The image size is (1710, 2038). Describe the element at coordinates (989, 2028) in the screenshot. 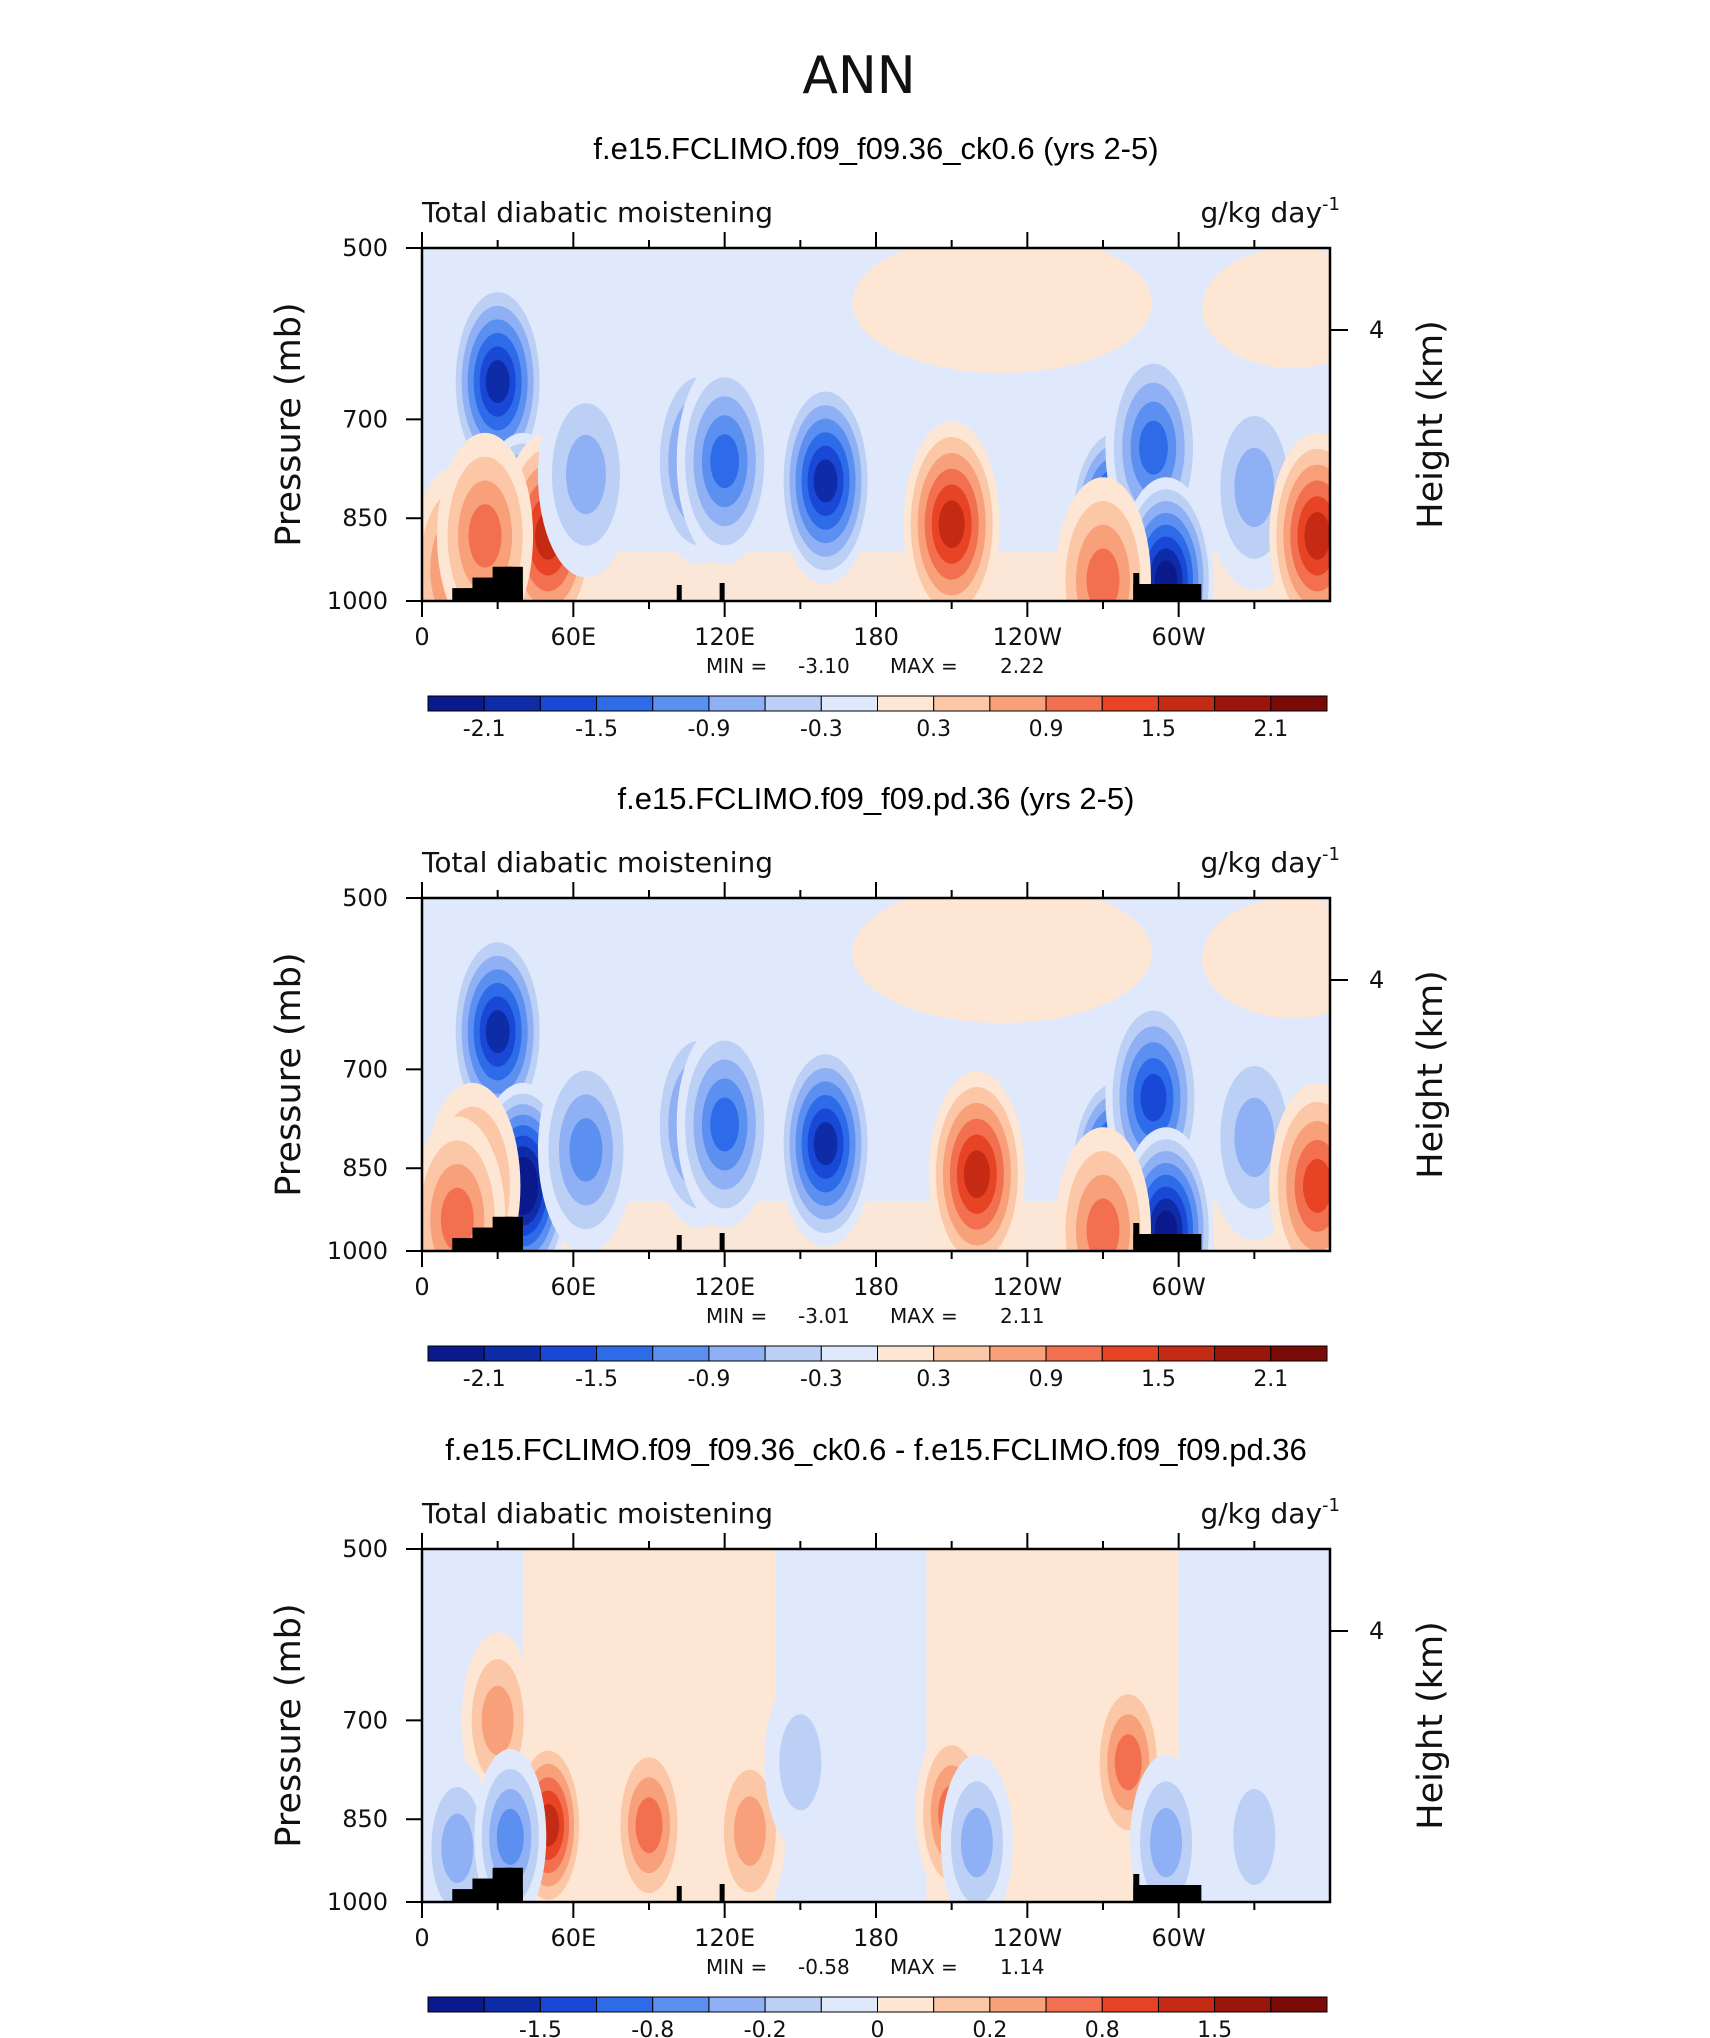

I see `colorbar-label: 0.2` at that location.